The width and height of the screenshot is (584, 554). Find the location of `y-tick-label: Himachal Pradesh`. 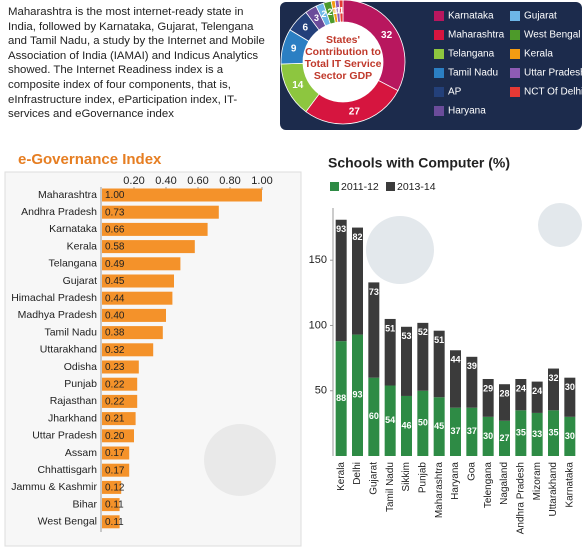

y-tick-label: Himachal Pradesh is located at coordinates (54, 298).